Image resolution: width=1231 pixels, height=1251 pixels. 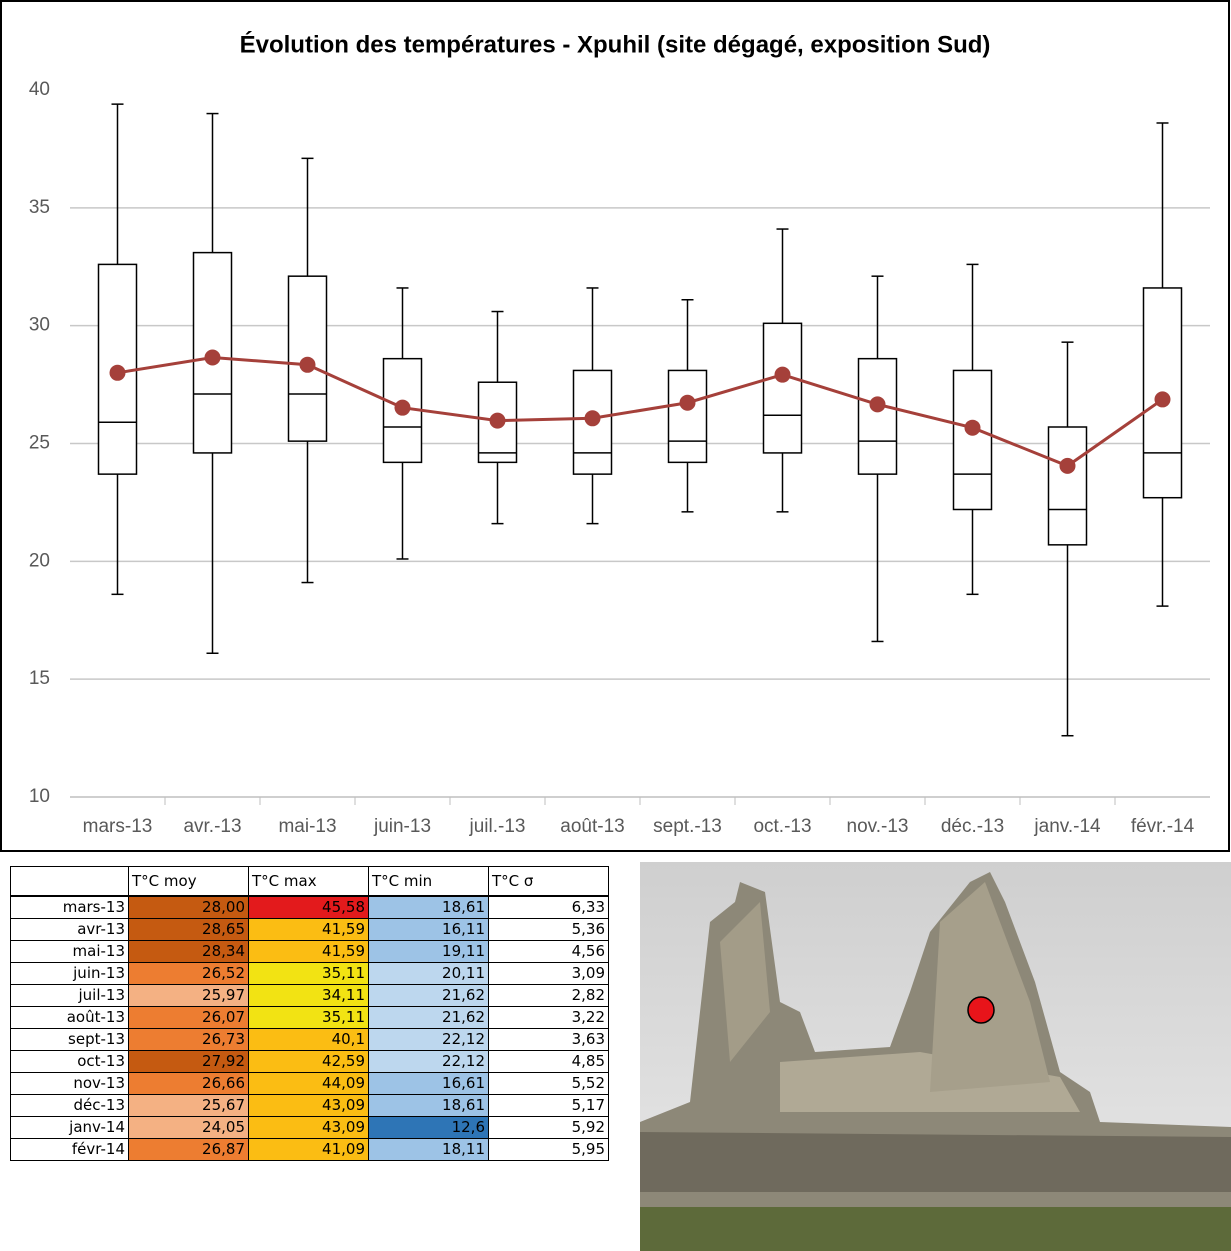 I want to click on y-tick-label: 40, so click(x=39, y=89).